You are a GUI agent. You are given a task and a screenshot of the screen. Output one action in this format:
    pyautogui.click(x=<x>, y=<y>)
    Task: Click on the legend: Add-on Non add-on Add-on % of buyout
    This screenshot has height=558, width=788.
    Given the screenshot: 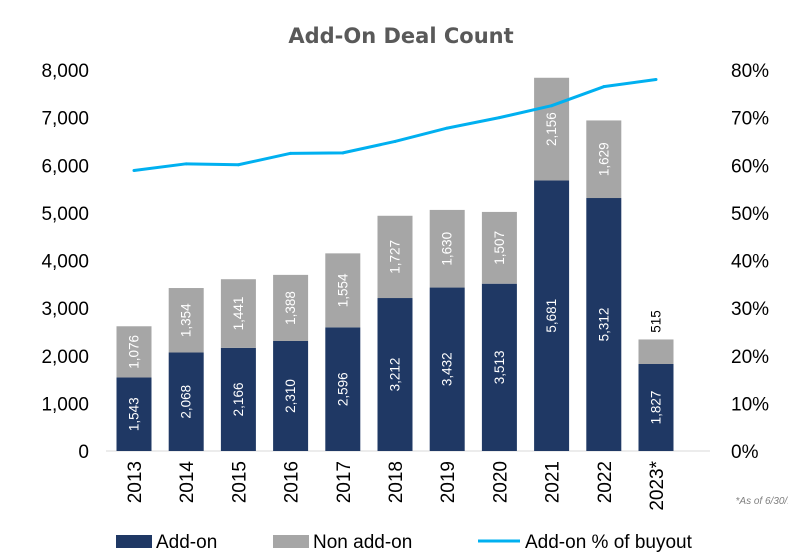 What is the action you would take?
    pyautogui.click(x=404, y=542)
    